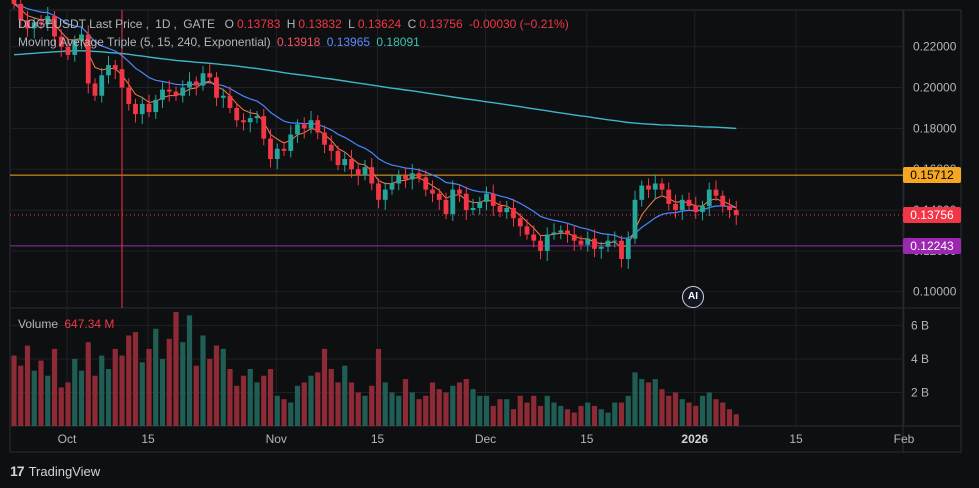  I want to click on volume-axis: 6 B 4 B 2 B, so click(920, 358).